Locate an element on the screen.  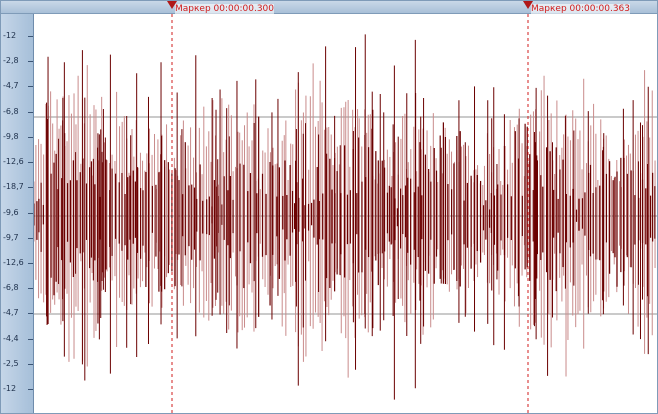
scale-label: -9,6 is located at coordinates (11, 212).